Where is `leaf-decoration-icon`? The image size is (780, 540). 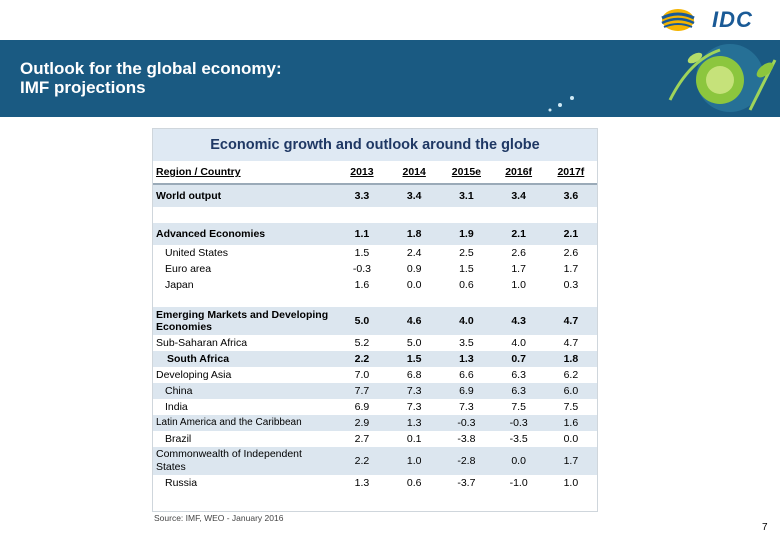
leaf-decoration-icon is located at coordinates (662, 78).